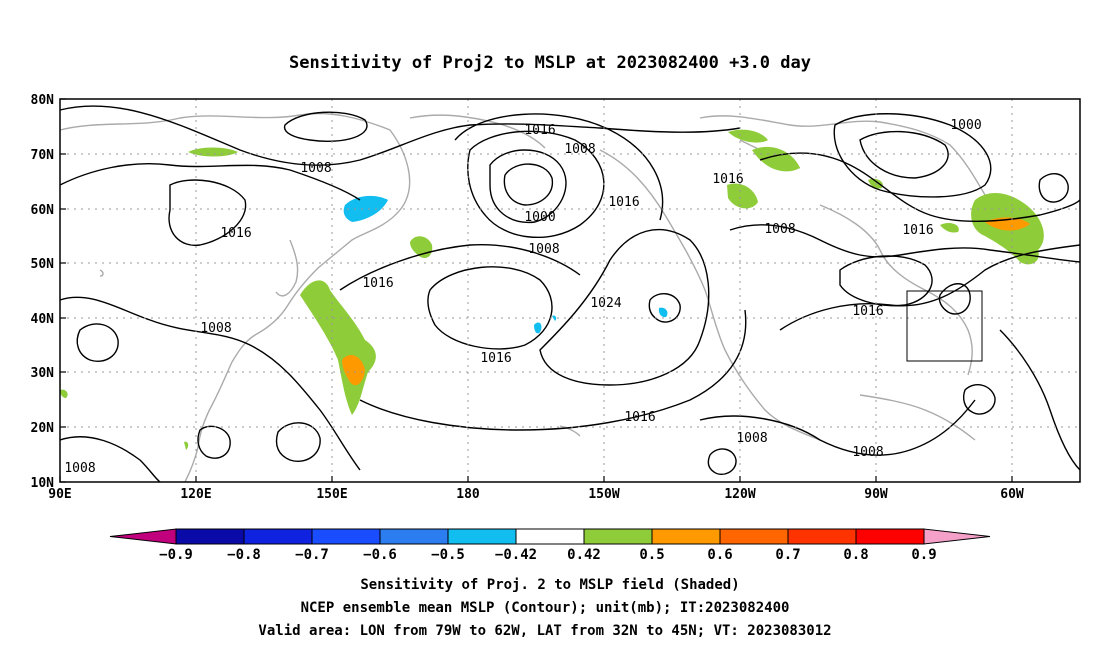 Image resolution: width=1100 pixels, height=650 pixels. I want to click on lon-label: 90E, so click(59, 494).